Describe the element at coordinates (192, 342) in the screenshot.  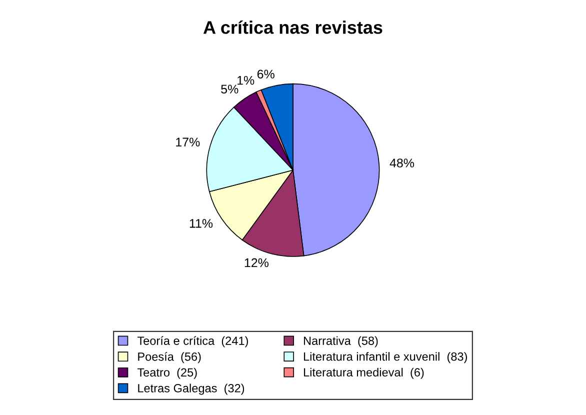
I see `legend-label: Teoría e crítica (241)` at that location.